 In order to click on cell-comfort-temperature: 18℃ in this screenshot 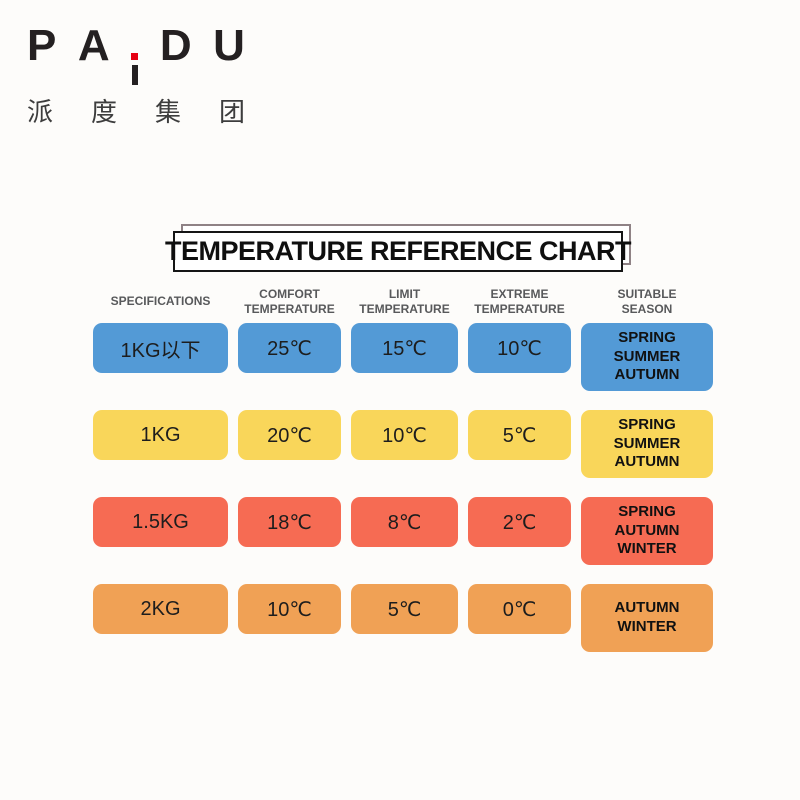, I will do `click(289, 522)`.